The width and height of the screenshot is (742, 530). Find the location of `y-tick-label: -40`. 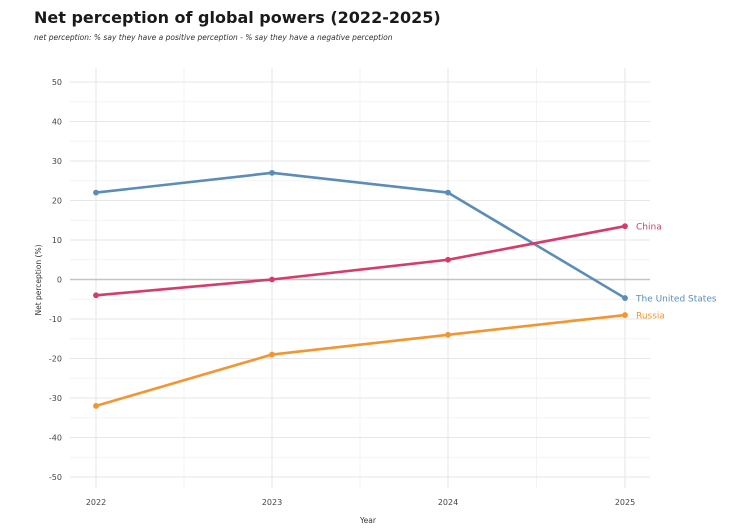

y-tick-label: -40 is located at coordinates (55, 438).